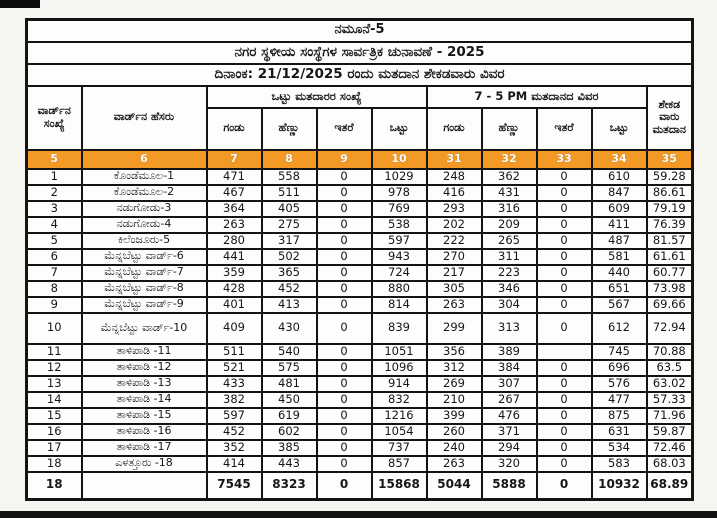 This screenshot has height=518, width=717. I want to click on column-number: 6, so click(144, 159).